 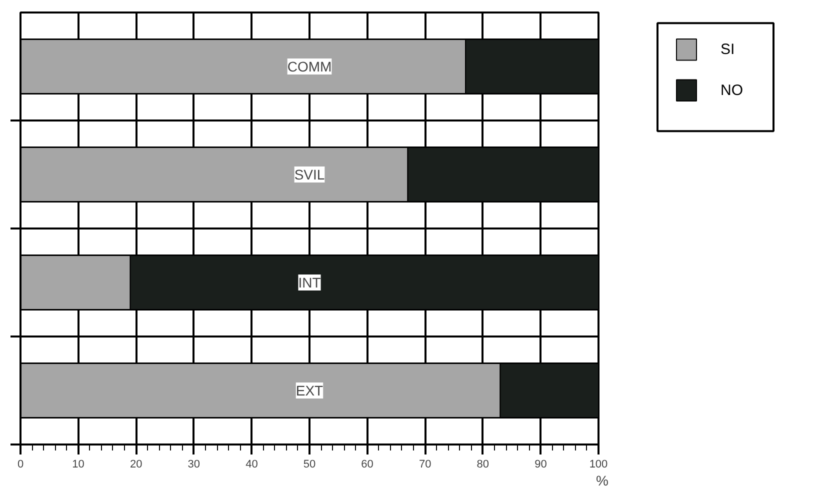 What do you see at coordinates (194, 464) in the screenshot?
I see `x-tick-label: 30` at bounding box center [194, 464].